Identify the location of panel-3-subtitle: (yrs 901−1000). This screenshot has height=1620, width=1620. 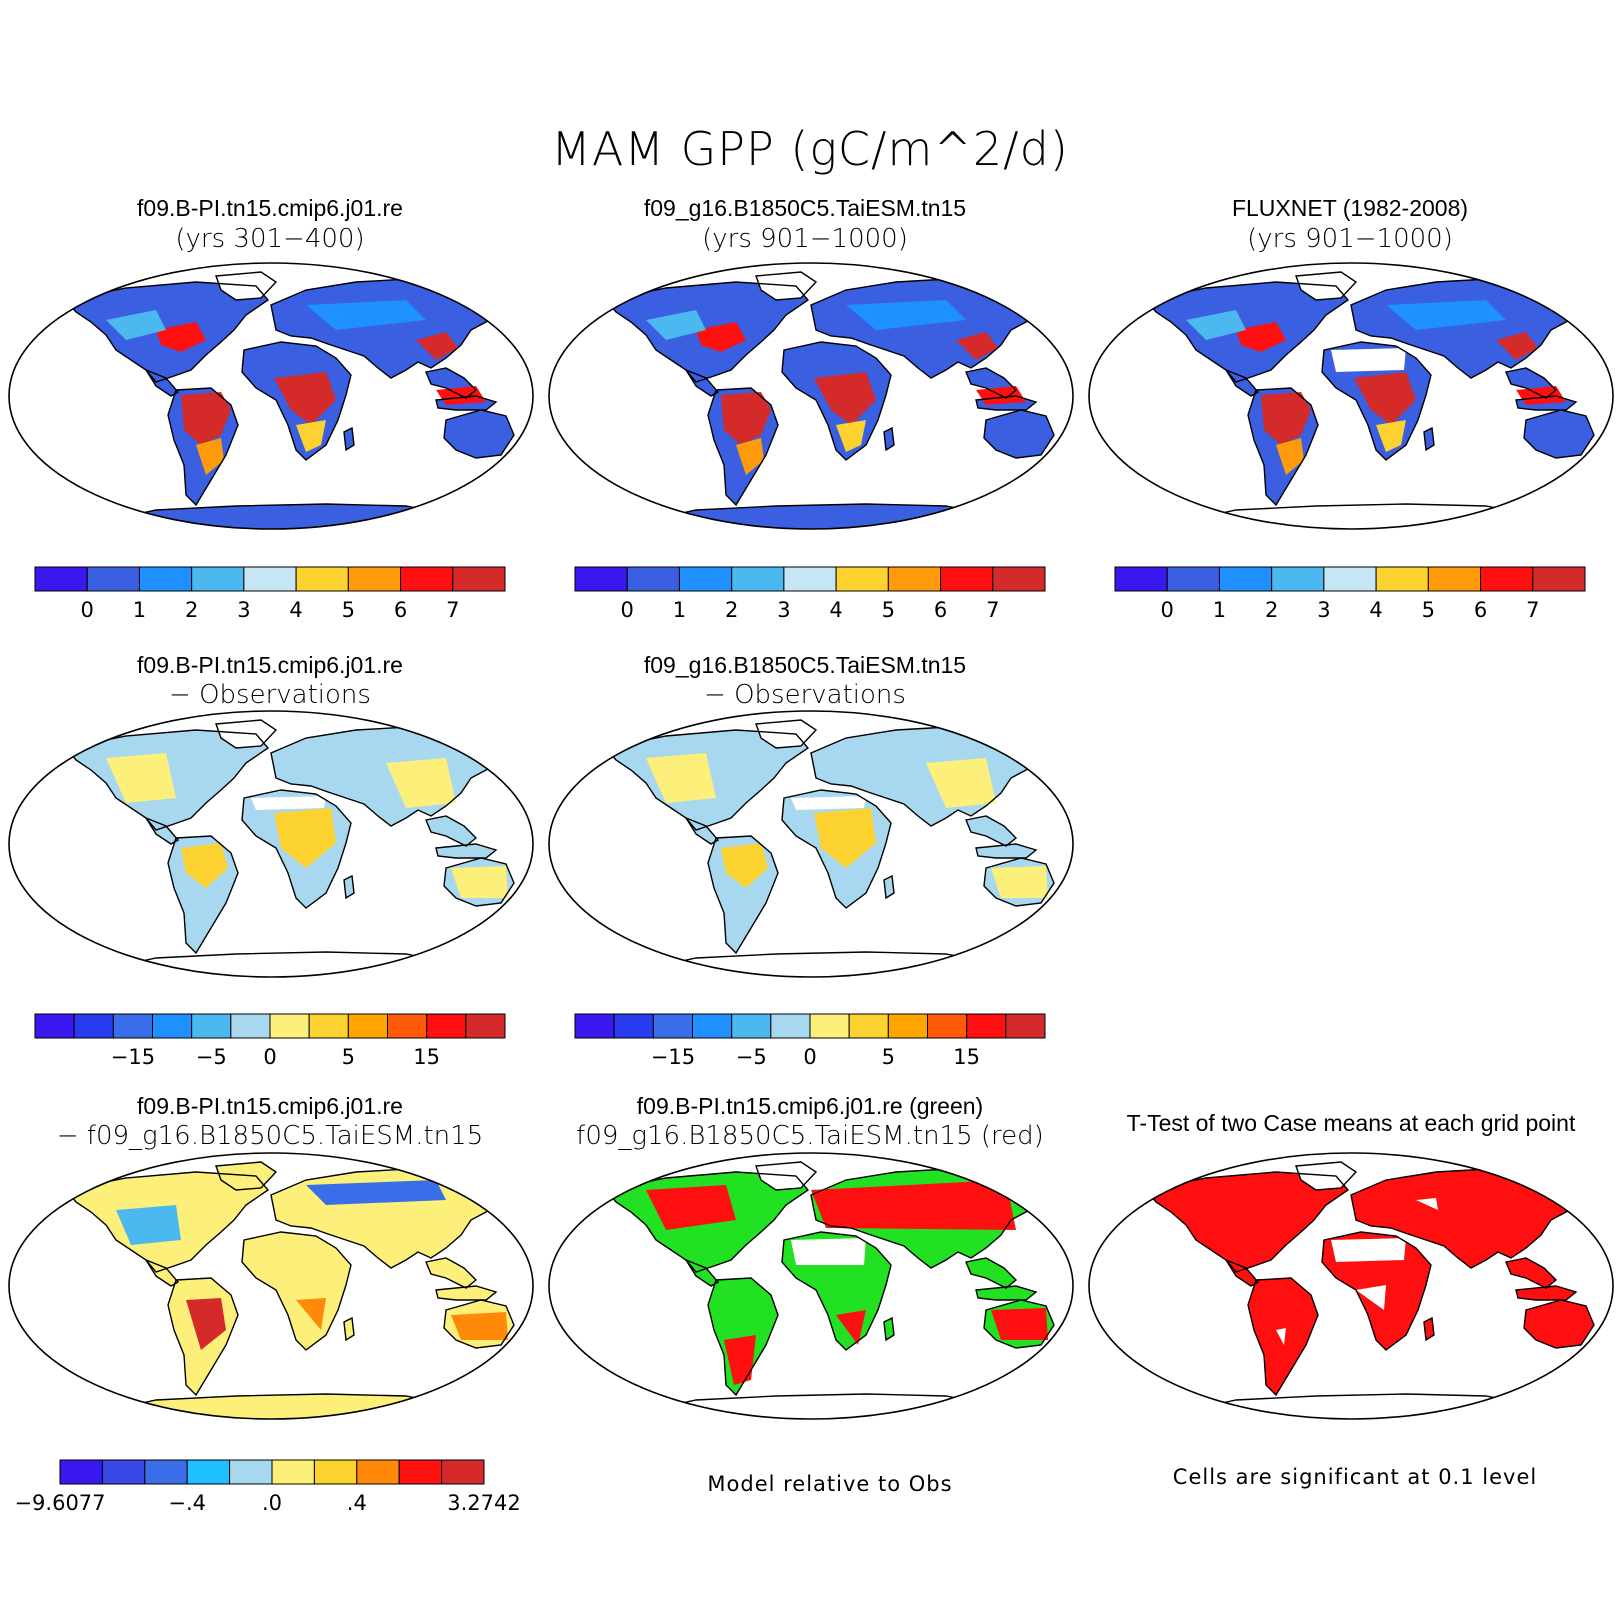
(1350, 239).